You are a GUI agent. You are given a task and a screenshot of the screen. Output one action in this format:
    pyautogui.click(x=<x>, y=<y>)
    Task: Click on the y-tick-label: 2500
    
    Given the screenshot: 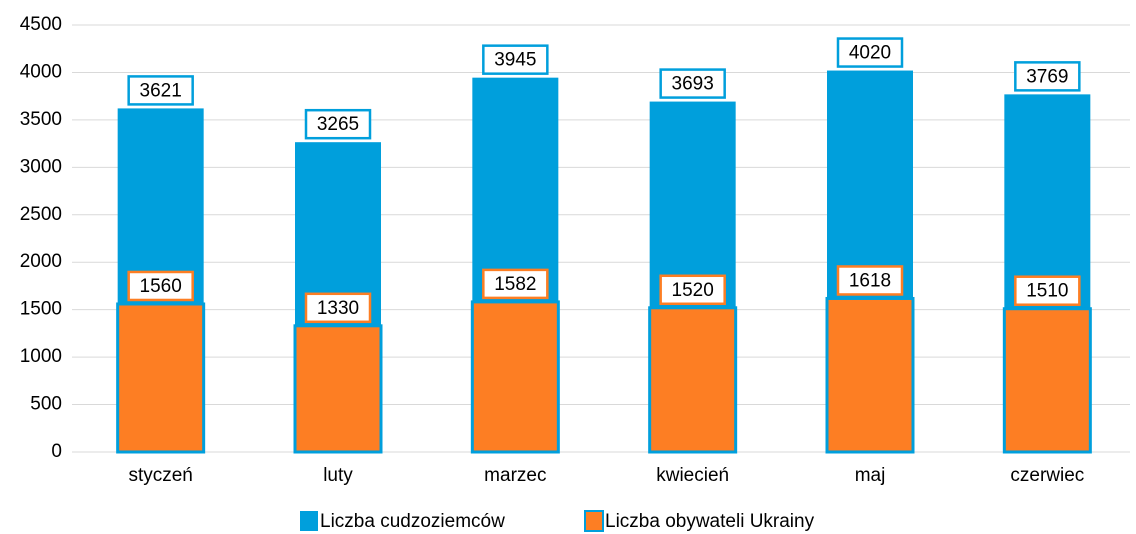 What is the action you would take?
    pyautogui.click(x=41, y=214)
    